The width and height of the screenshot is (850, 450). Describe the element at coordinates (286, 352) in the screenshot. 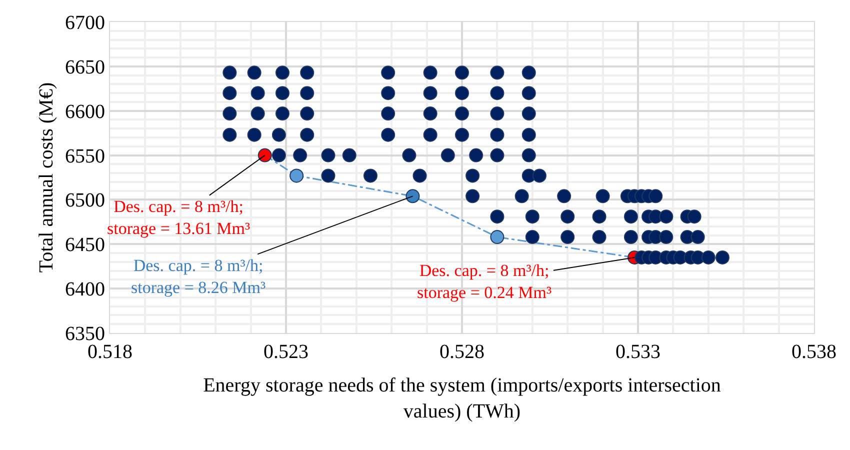

I see `x-tick-label: 0.523` at that location.